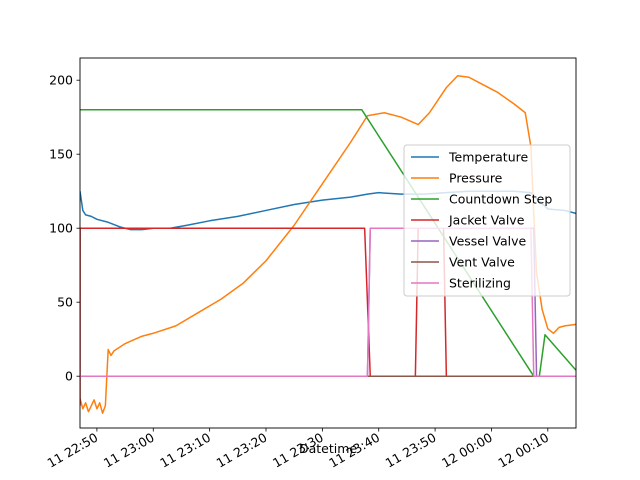  Describe the element at coordinates (61, 80) in the screenshot. I see `y-tick-label: 200` at that location.